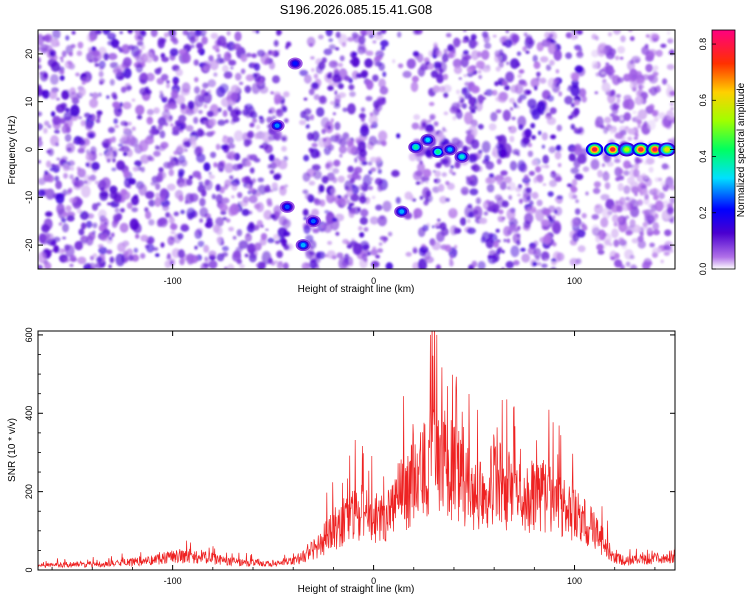  What do you see at coordinates (416, 147) in the screenshot?
I see `hotspot-ring` at bounding box center [416, 147].